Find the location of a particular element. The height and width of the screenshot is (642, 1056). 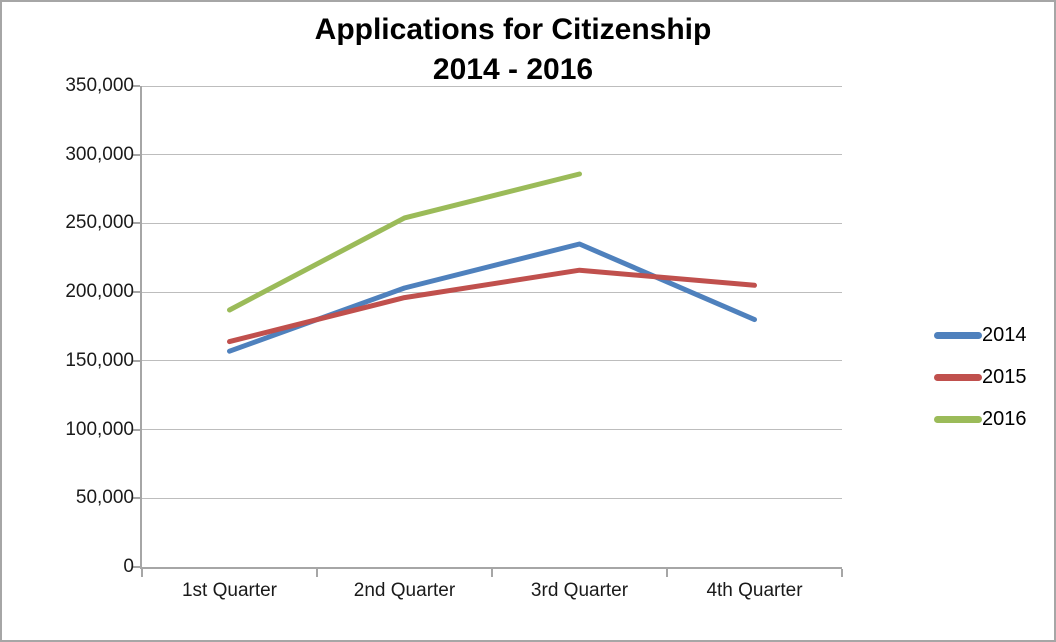

legend-label-2015: 2015 is located at coordinates (1004, 377).